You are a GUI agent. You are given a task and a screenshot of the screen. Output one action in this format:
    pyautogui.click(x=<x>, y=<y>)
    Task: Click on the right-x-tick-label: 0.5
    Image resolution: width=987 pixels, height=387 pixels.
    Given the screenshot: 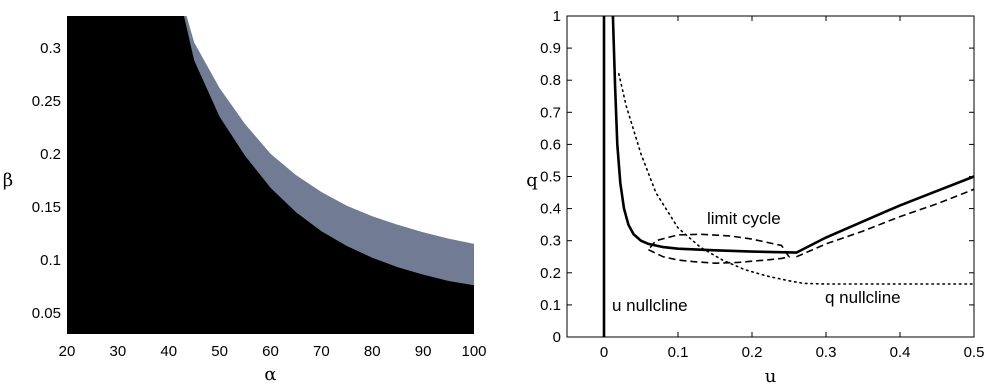 What is the action you would take?
    pyautogui.click(x=974, y=352)
    